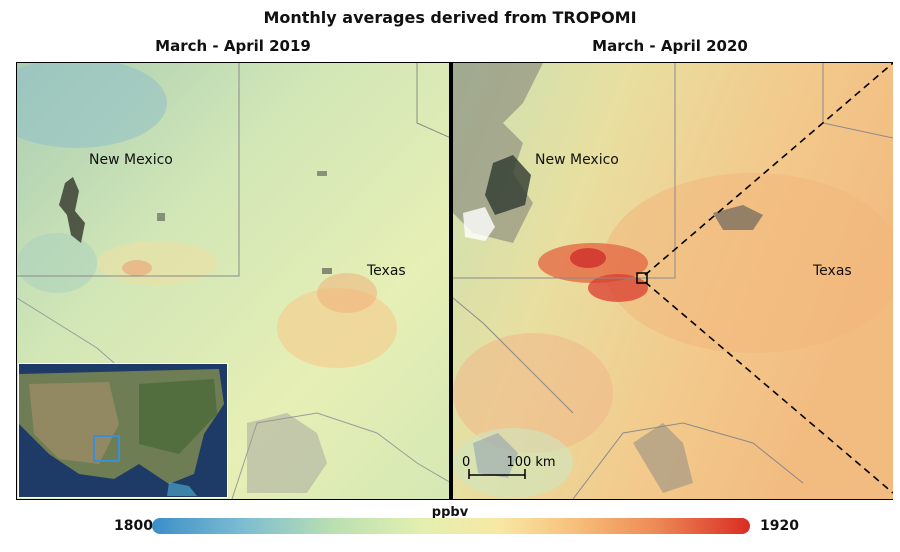  I want to click on us-satellite-inset, so click(123, 430).